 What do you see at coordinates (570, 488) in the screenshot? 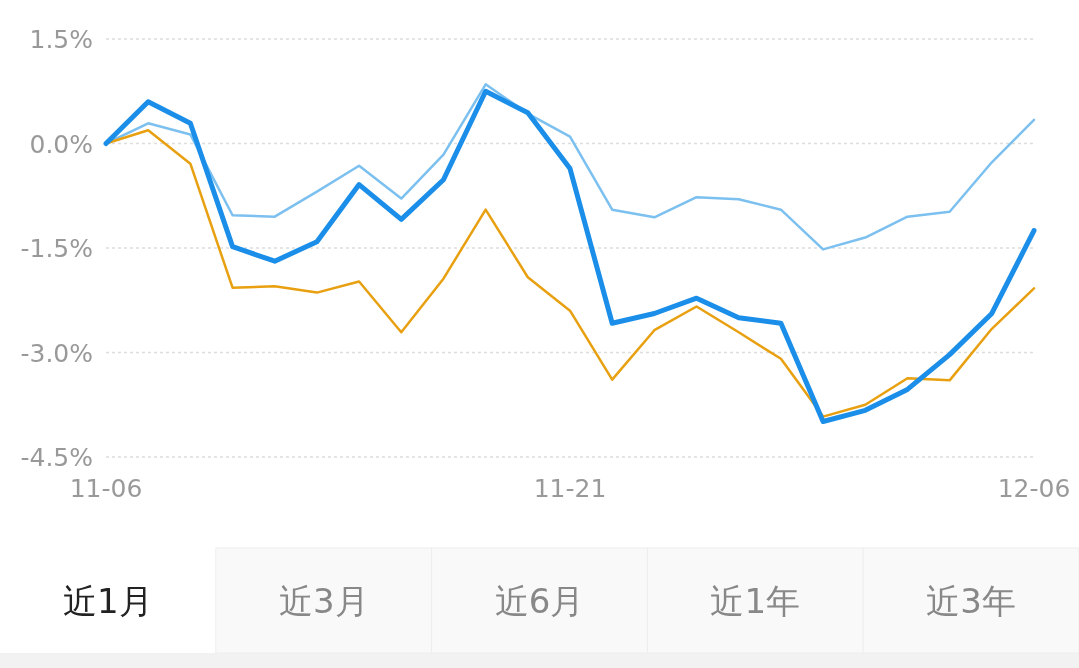
I see `x-tick-label: 11-21` at bounding box center [570, 488].